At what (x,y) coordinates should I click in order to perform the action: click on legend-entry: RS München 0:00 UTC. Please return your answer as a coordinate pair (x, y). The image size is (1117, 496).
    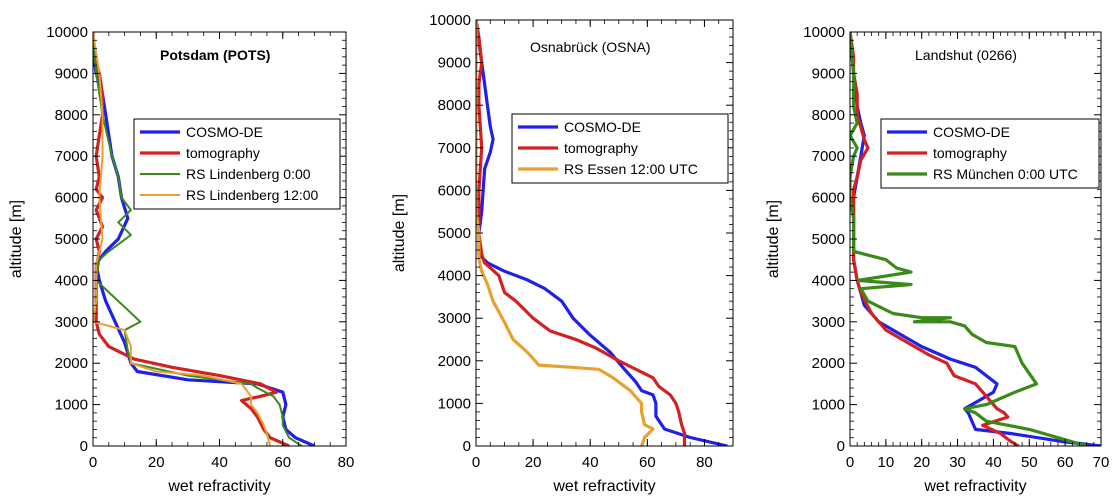
    Looking at the image, I should click on (1005, 174).